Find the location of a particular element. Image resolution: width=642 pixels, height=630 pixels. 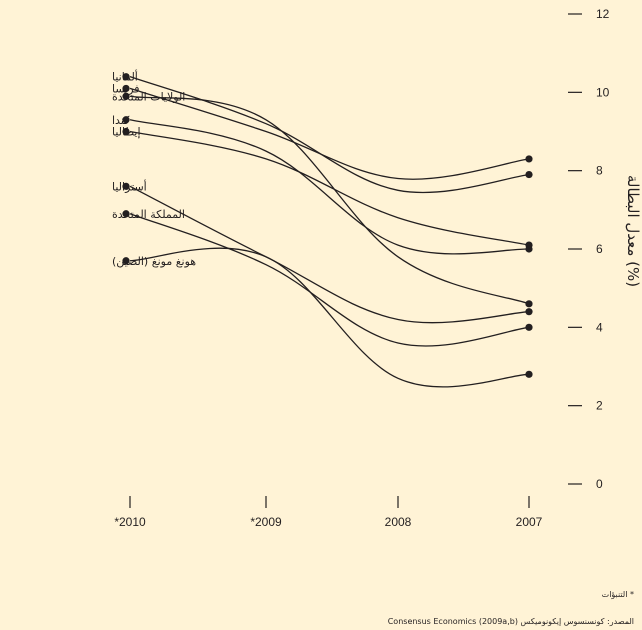

forecast-footnote: * التنبؤات is located at coordinates (617, 594).